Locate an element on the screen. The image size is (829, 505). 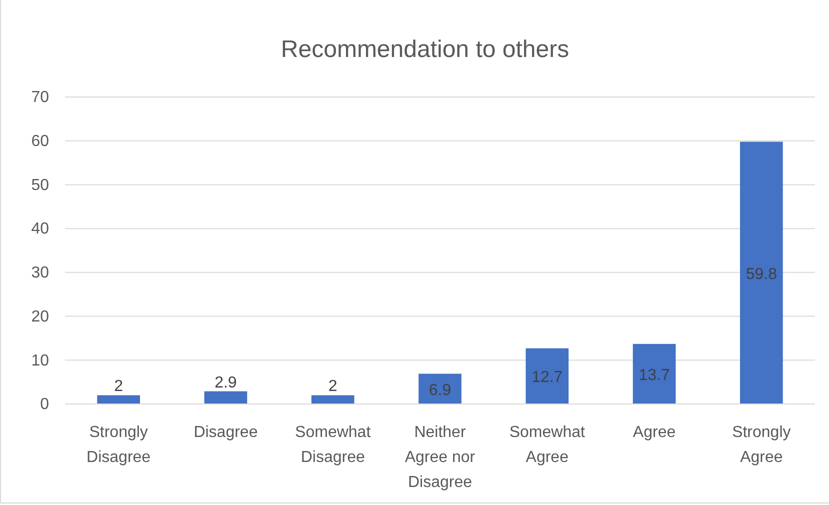
y-tick-label: 50 is located at coordinates (40, 185).